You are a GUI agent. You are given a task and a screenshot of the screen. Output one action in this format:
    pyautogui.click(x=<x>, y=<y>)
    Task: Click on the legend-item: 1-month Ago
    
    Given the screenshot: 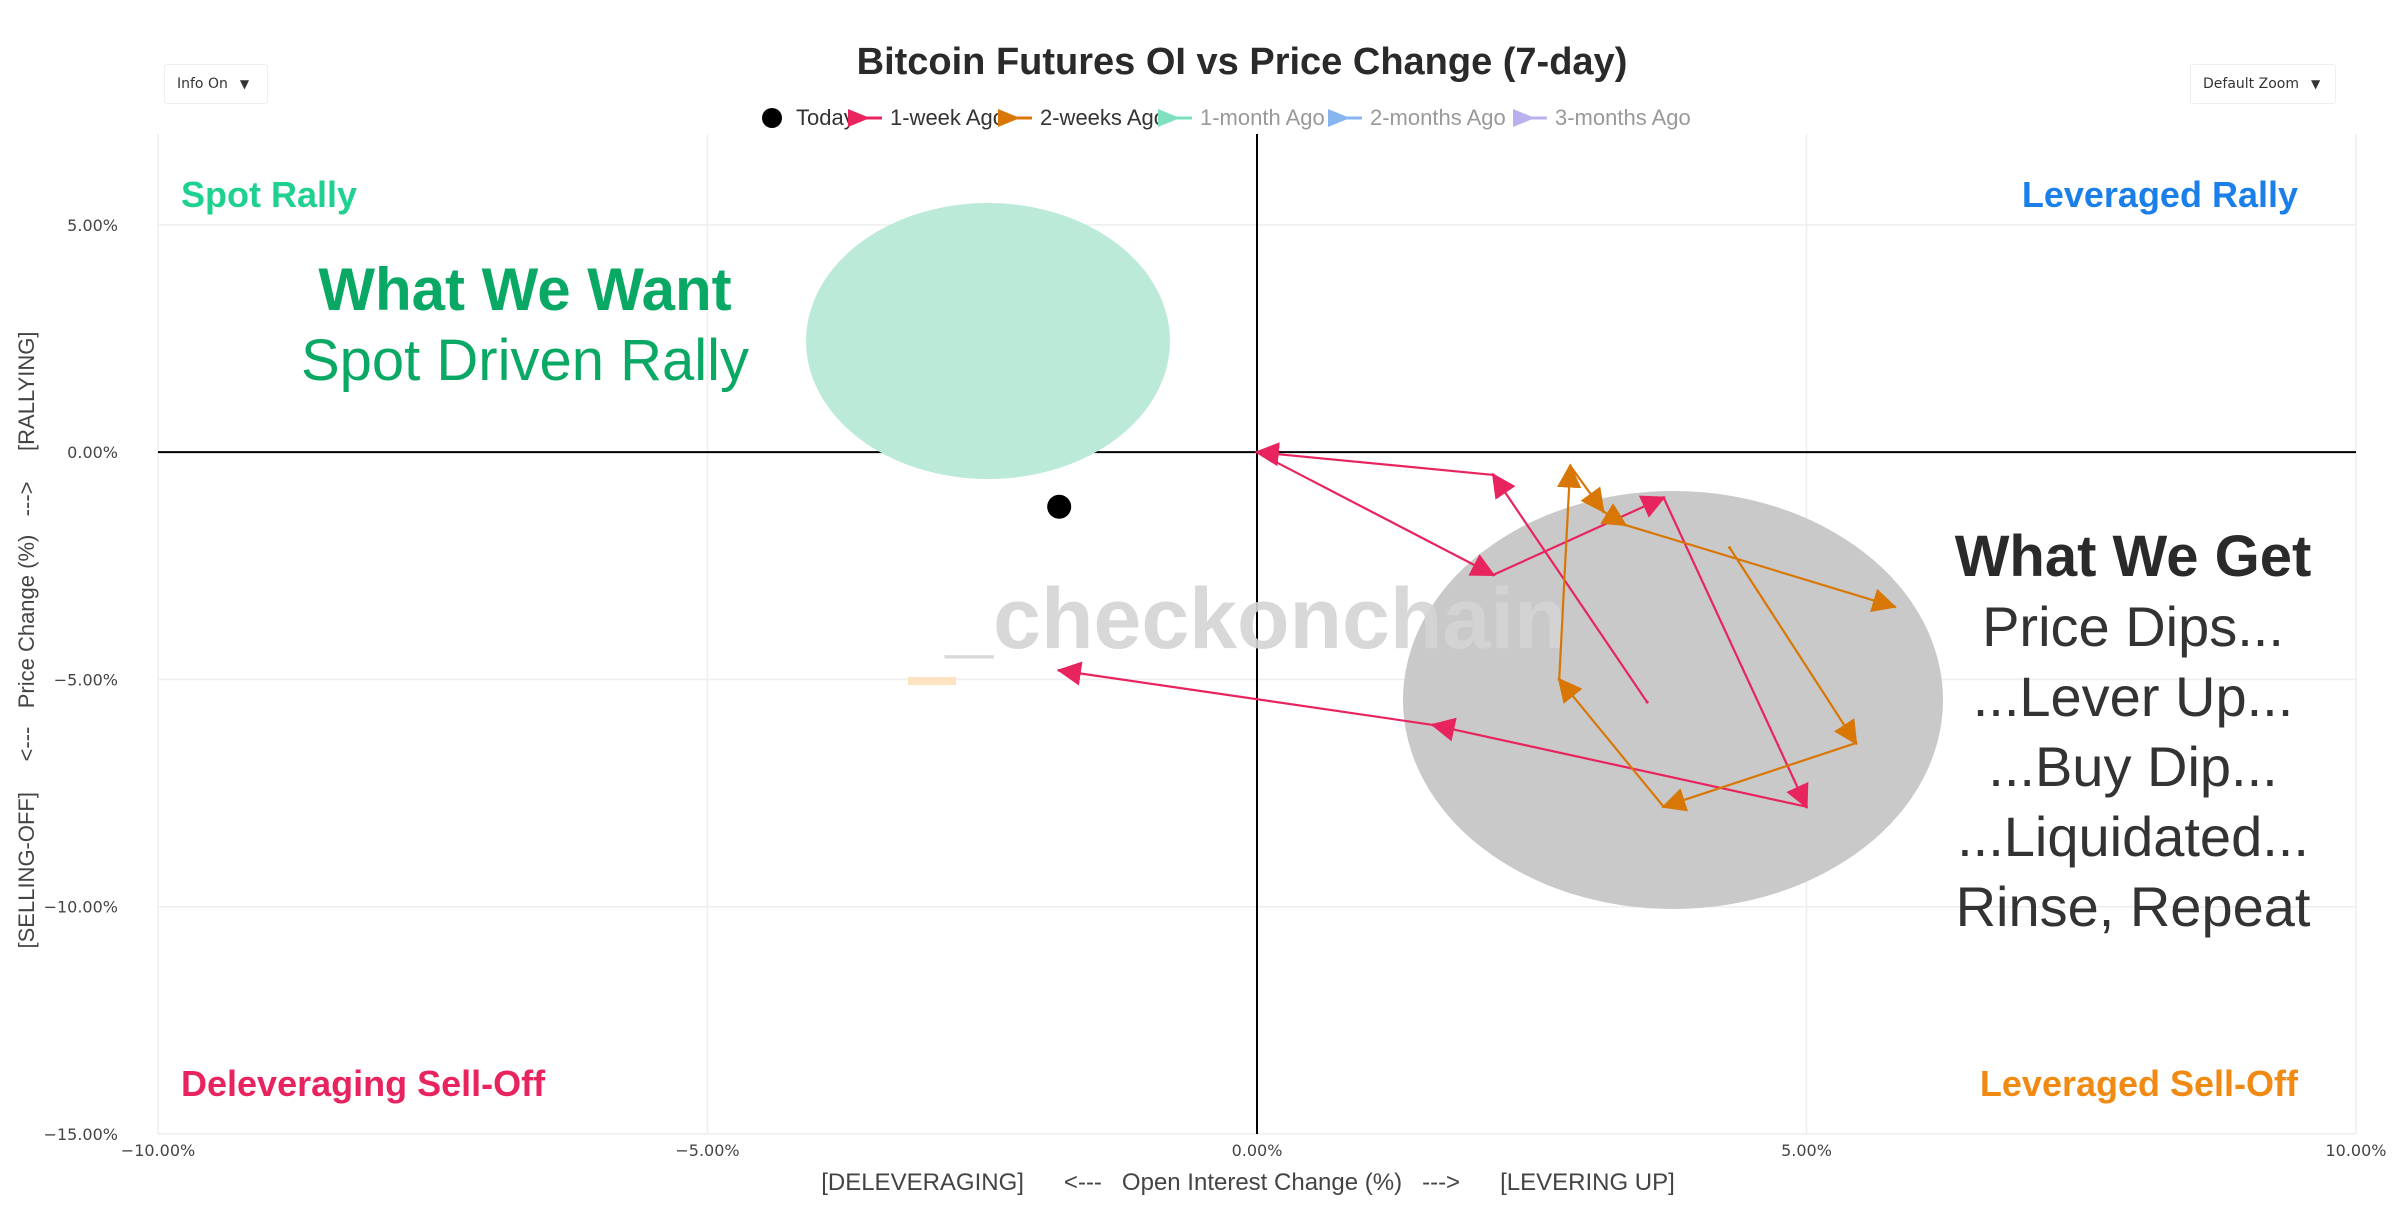 What is the action you would take?
    pyautogui.click(x=1241, y=117)
    